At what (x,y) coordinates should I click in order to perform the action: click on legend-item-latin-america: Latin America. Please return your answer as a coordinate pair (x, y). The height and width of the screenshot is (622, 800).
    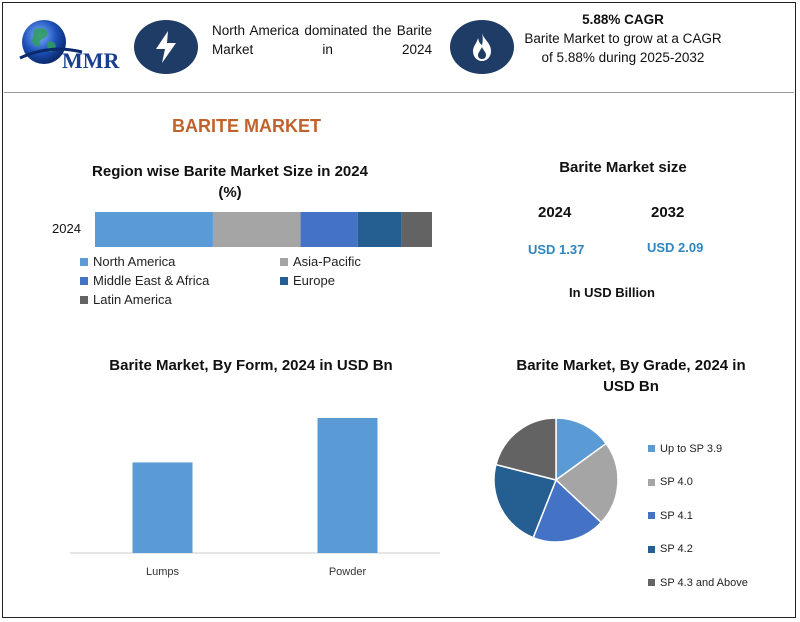
    Looking at the image, I should click on (180, 299).